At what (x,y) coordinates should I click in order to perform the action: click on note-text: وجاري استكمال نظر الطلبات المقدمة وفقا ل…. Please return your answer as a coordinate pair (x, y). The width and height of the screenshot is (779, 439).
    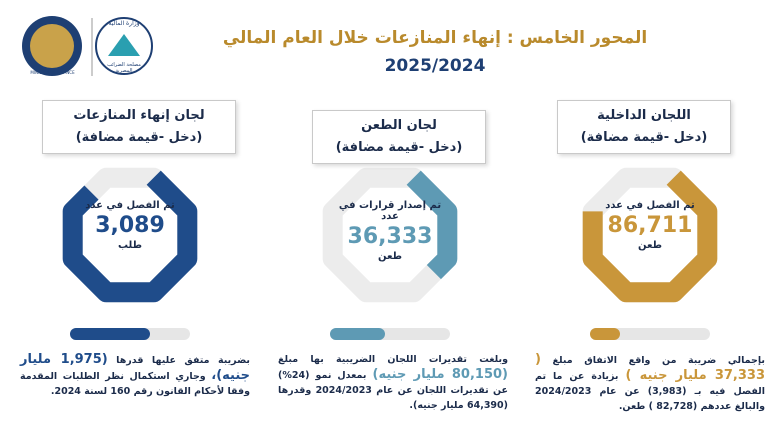
    Looking at the image, I should click on (135, 384).